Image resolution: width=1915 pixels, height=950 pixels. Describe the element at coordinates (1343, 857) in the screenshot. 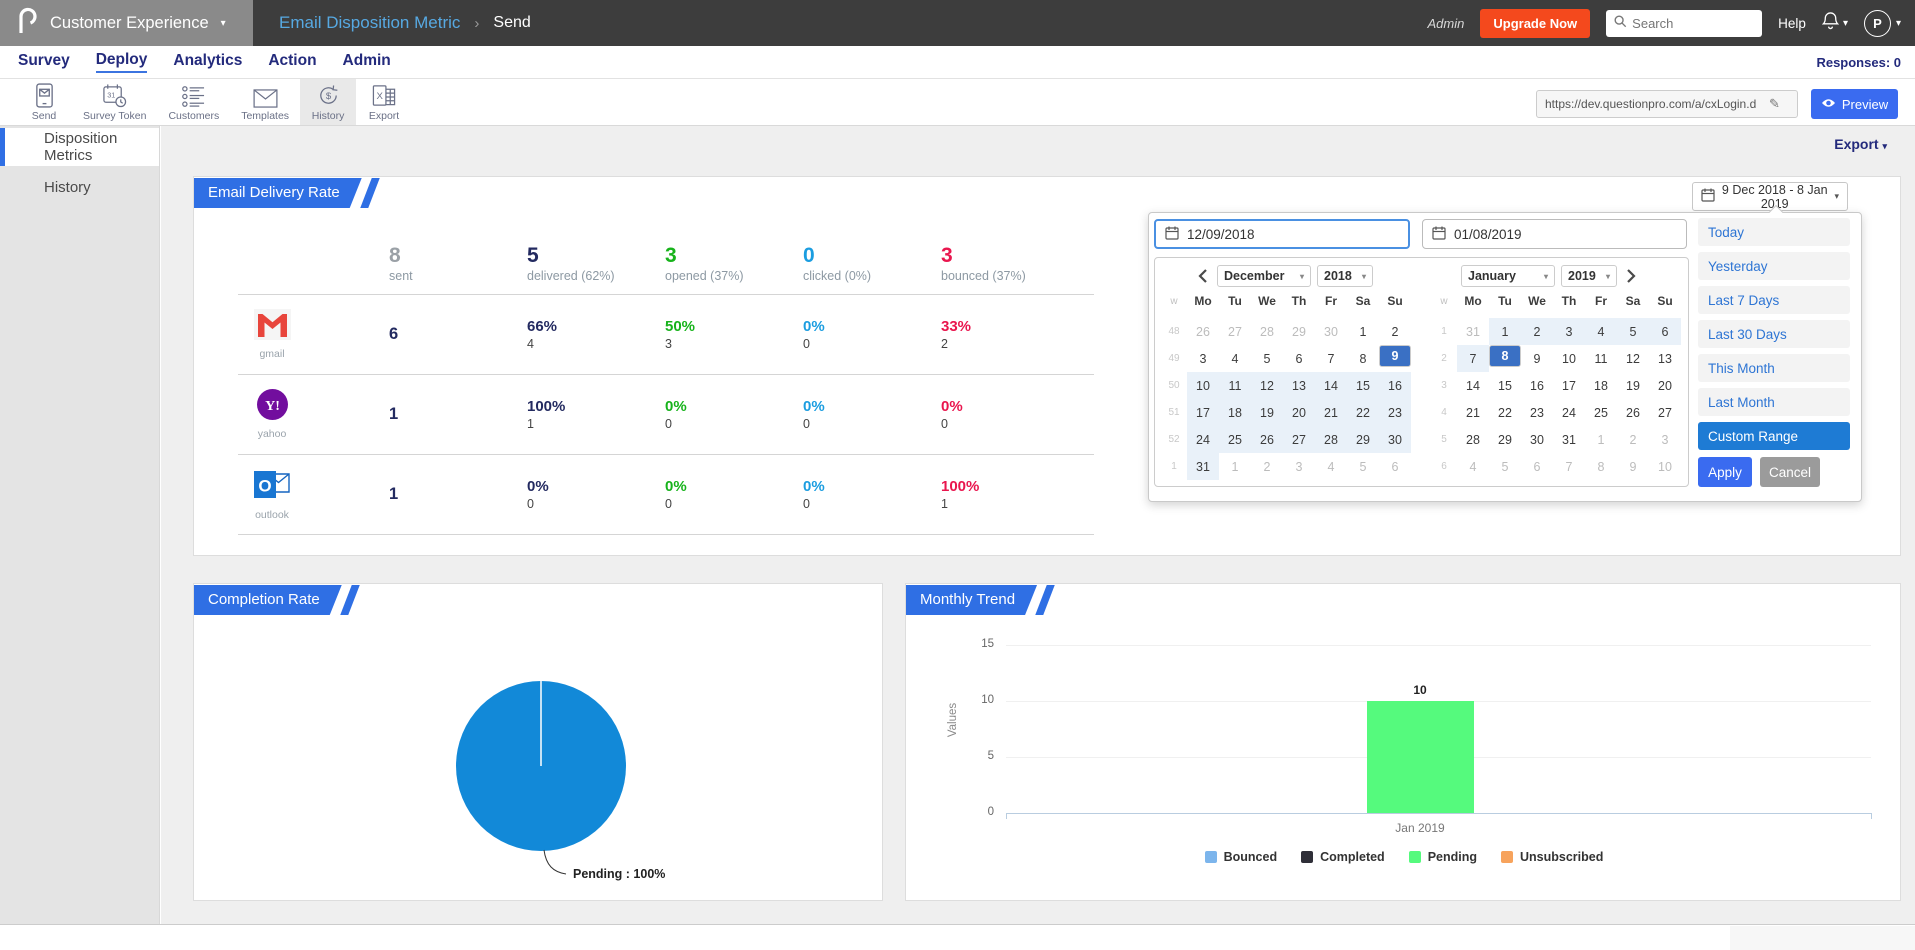

I see `legend-item-completed: Completed` at that location.